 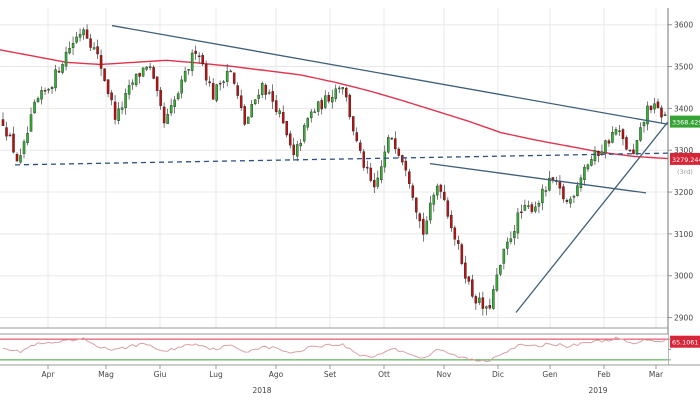 What do you see at coordinates (106, 374) in the screenshot?
I see `month-label: Mag` at bounding box center [106, 374].